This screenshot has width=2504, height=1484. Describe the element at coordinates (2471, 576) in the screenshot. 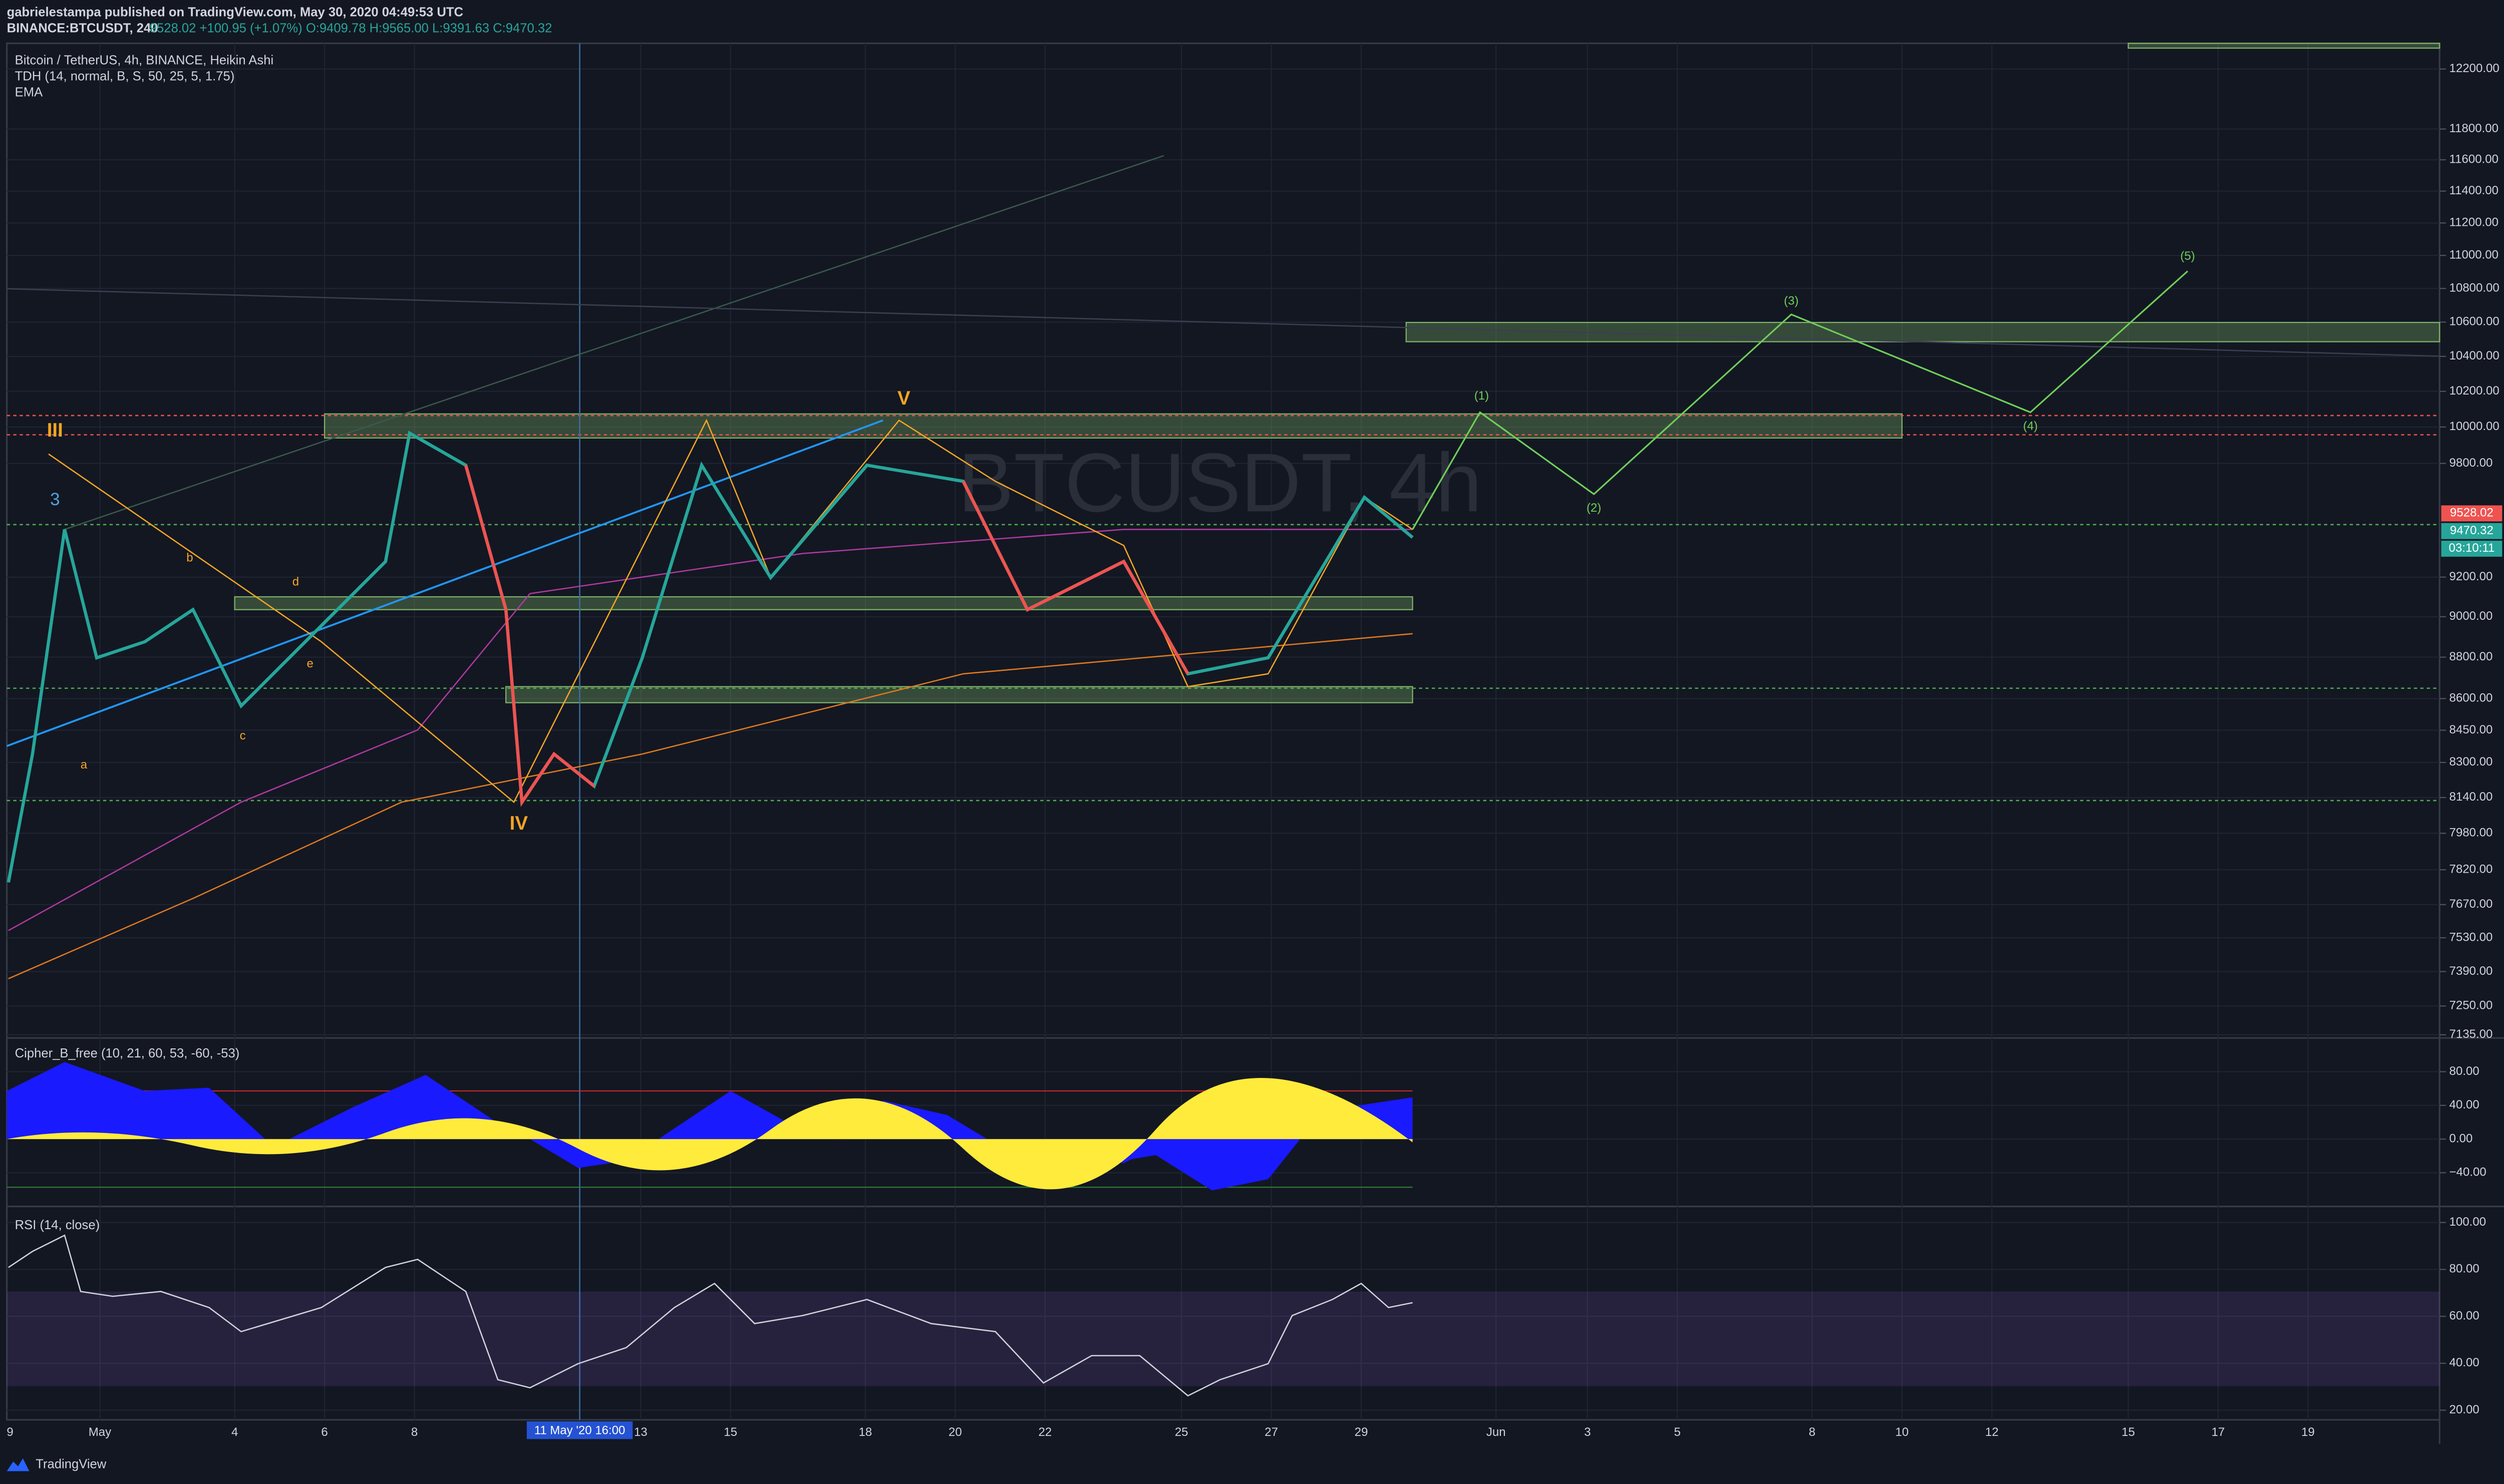

I see `y-tick-label: 9200.00` at that location.